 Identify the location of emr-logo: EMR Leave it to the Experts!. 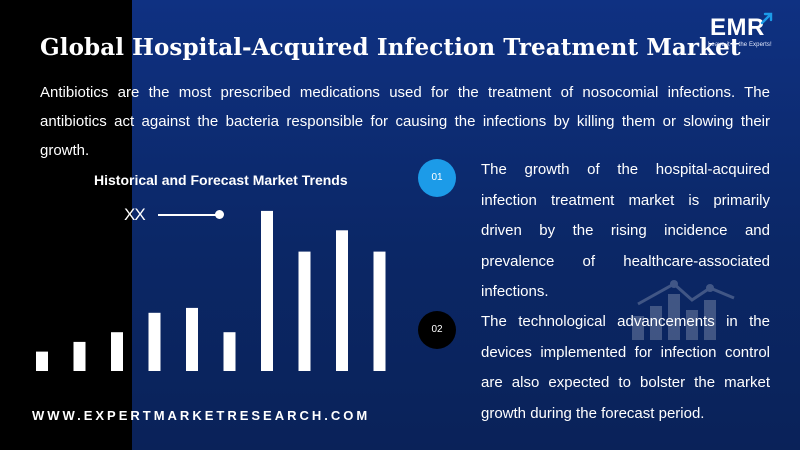
(749, 33).